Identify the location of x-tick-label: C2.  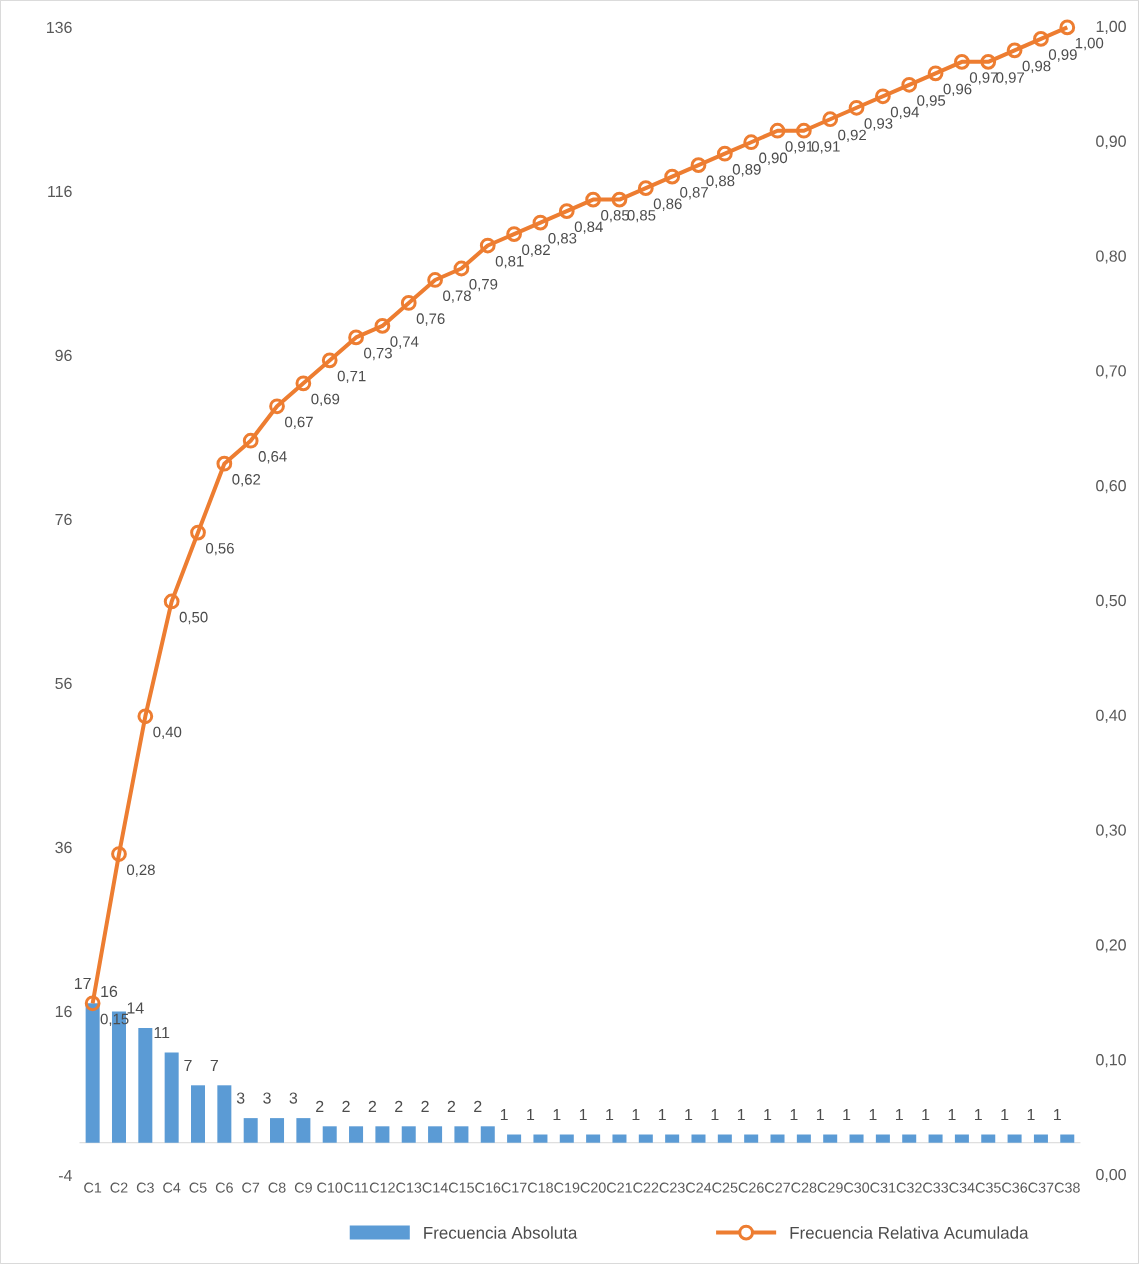
(119, 1187).